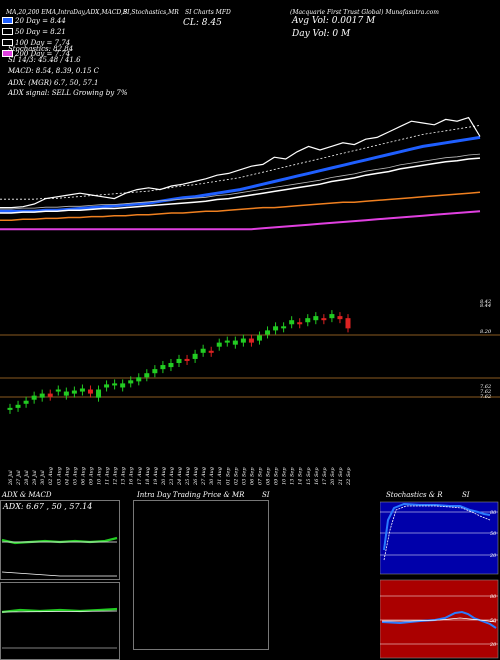 Image resolution: width=500 pixels, height=660 pixels. What do you see at coordinates (124, 476) in the screenshot?
I see `date-label: 13 Aug` at bounding box center [124, 476].